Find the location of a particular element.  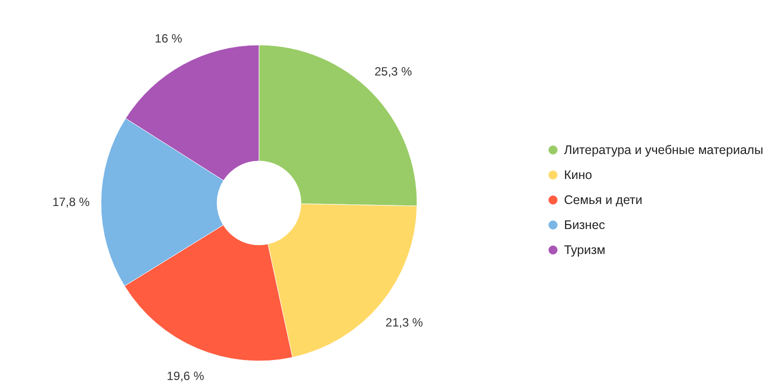

legend-label: Кино is located at coordinates (578, 175).